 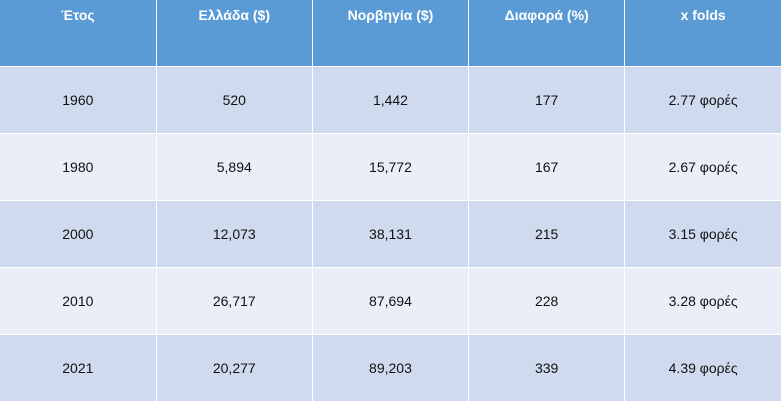 What do you see at coordinates (78, 100) in the screenshot?
I see `cell-year: 1960` at bounding box center [78, 100].